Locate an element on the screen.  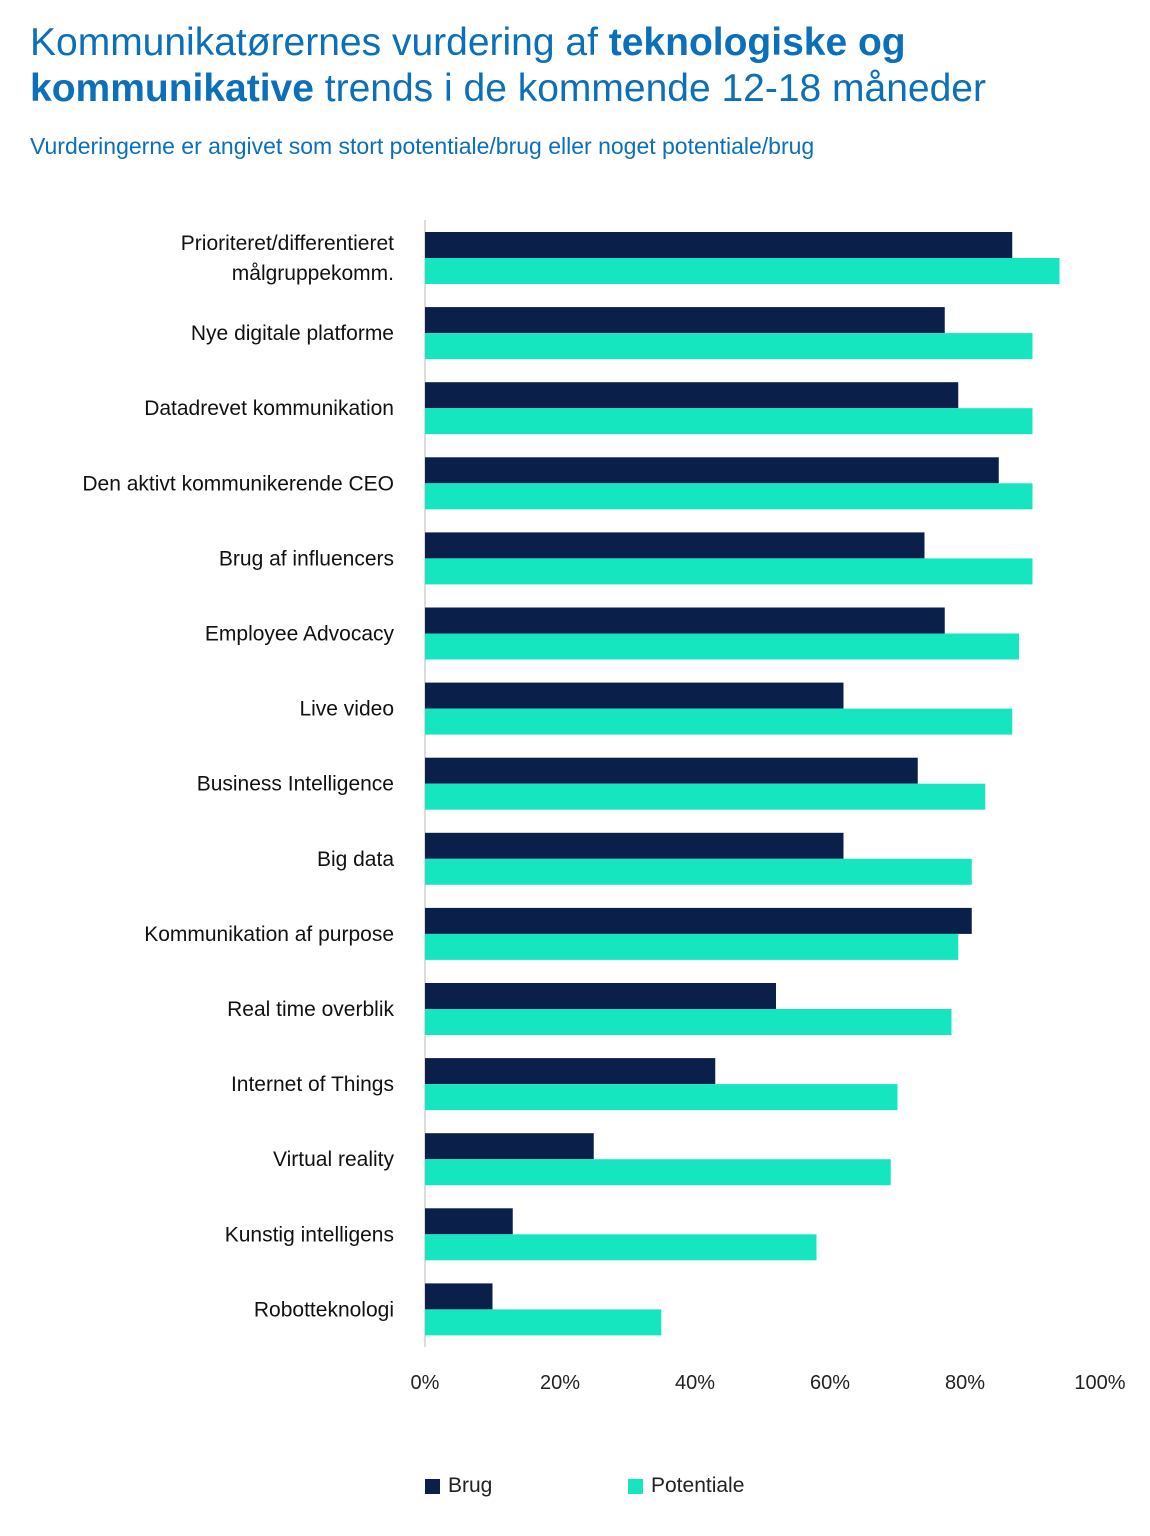
category-label: Live video is located at coordinates (346, 709).